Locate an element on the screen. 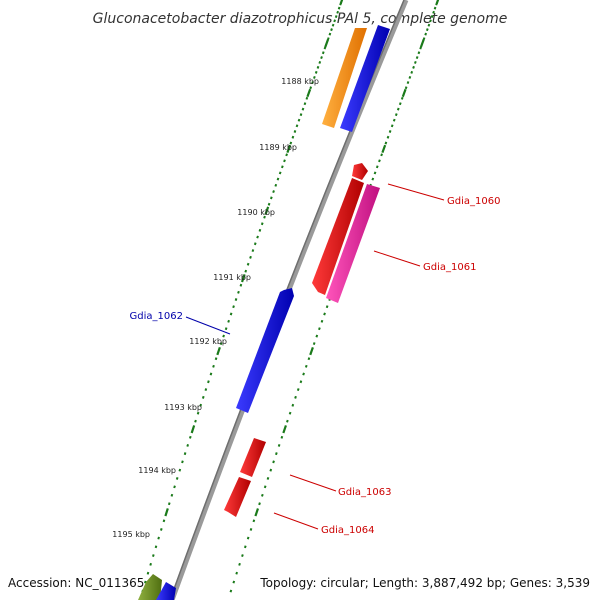  gene-label-gdia-1062: Gdia_1062 is located at coordinates (156, 316).